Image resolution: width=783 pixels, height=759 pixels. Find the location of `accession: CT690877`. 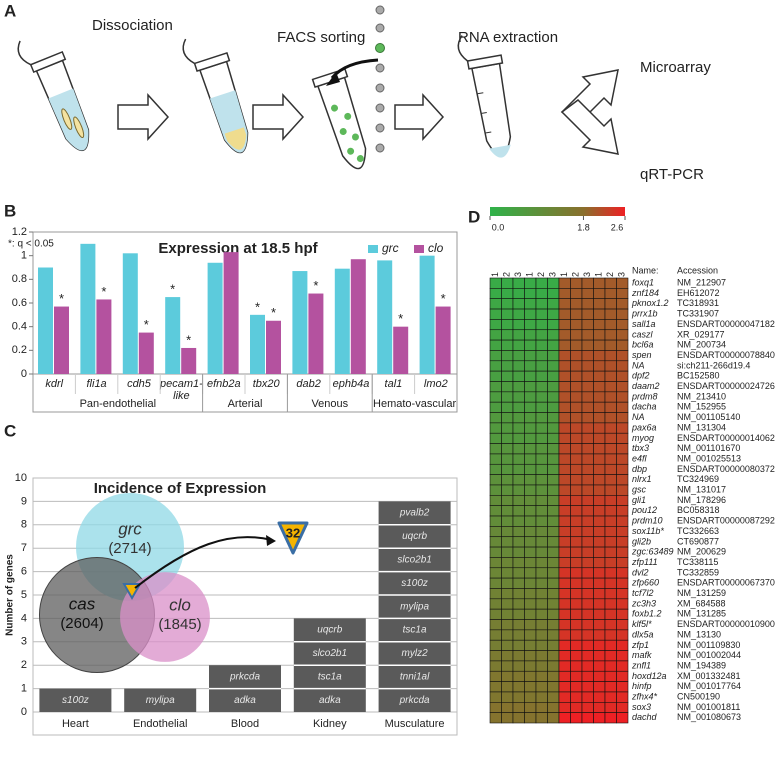

accession: CT690877 is located at coordinates (698, 541).